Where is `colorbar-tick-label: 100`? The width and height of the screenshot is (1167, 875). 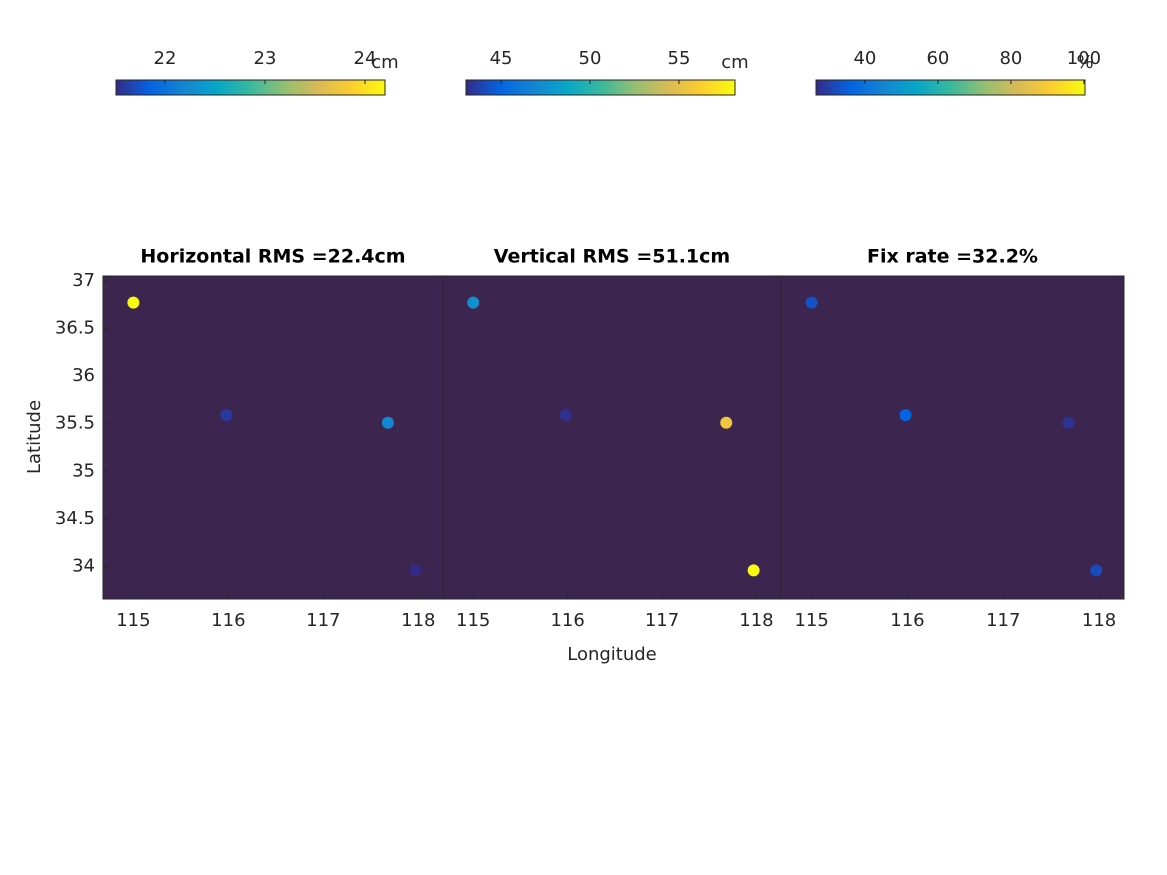 colorbar-tick-label: 100 is located at coordinates (1084, 58).